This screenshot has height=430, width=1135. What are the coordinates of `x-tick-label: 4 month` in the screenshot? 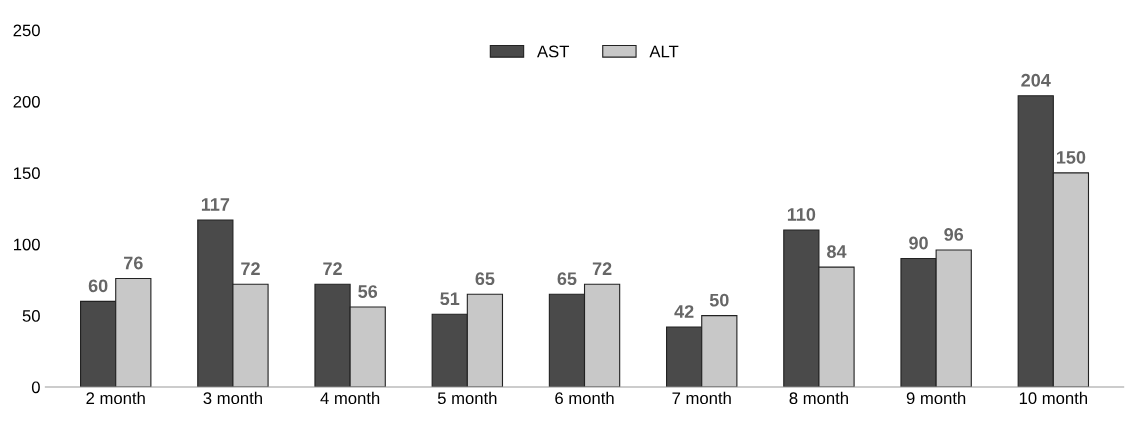 It's located at (350, 398).